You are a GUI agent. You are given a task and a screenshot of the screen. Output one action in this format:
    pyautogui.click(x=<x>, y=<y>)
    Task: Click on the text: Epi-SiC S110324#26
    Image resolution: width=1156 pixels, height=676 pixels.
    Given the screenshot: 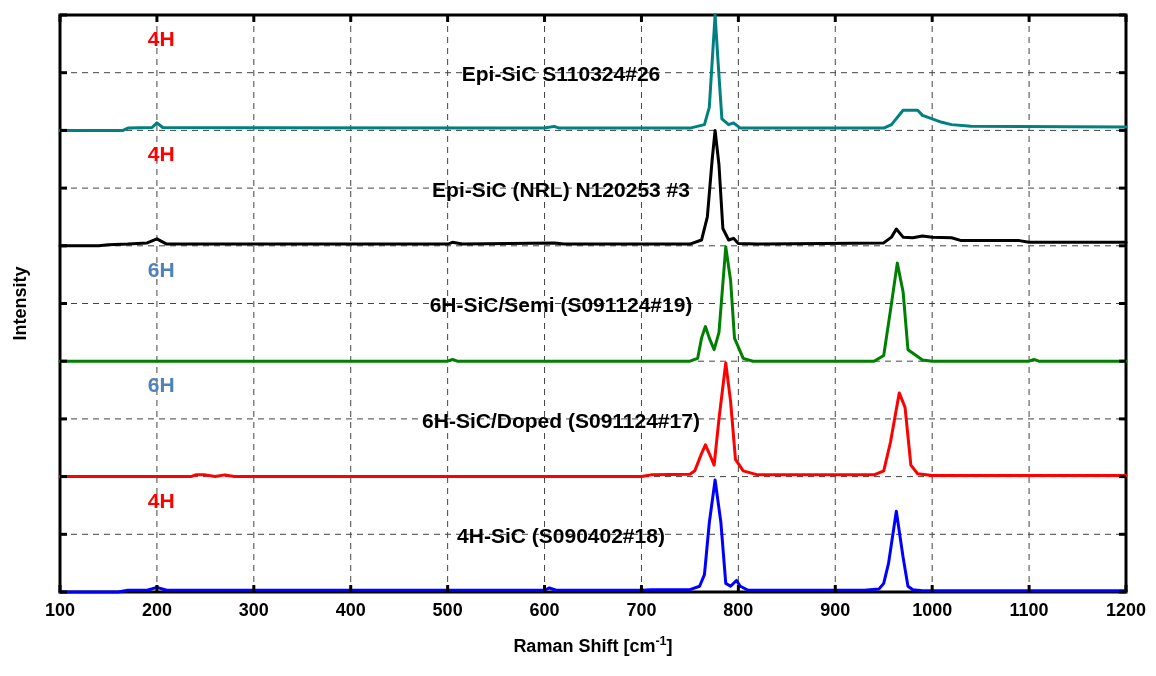 What is the action you would take?
    pyautogui.click(x=561, y=74)
    